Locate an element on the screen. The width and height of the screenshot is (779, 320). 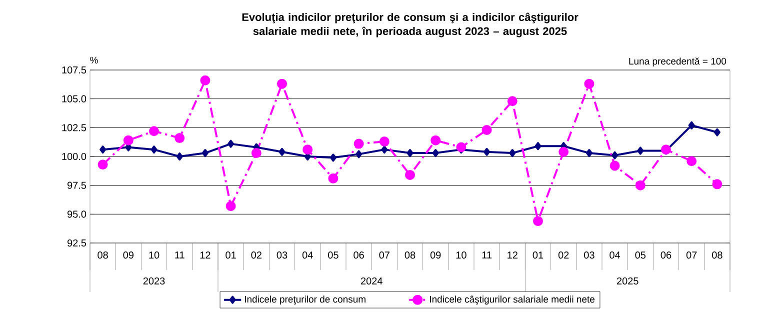
text: 2023 is located at coordinates (154, 281).